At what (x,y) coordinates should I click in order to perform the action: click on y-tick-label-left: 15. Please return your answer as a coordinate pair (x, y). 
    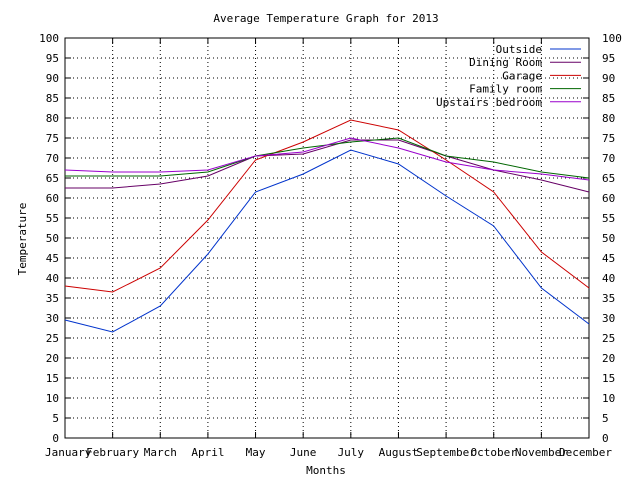
    Looking at the image, I should click on (52, 378).